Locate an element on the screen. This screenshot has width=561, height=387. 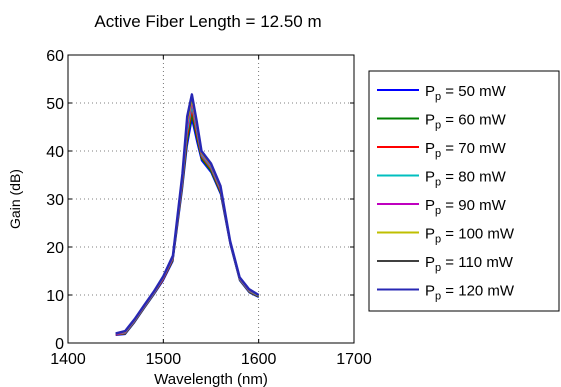
y-tick-label: 10 is located at coordinates (55, 296).